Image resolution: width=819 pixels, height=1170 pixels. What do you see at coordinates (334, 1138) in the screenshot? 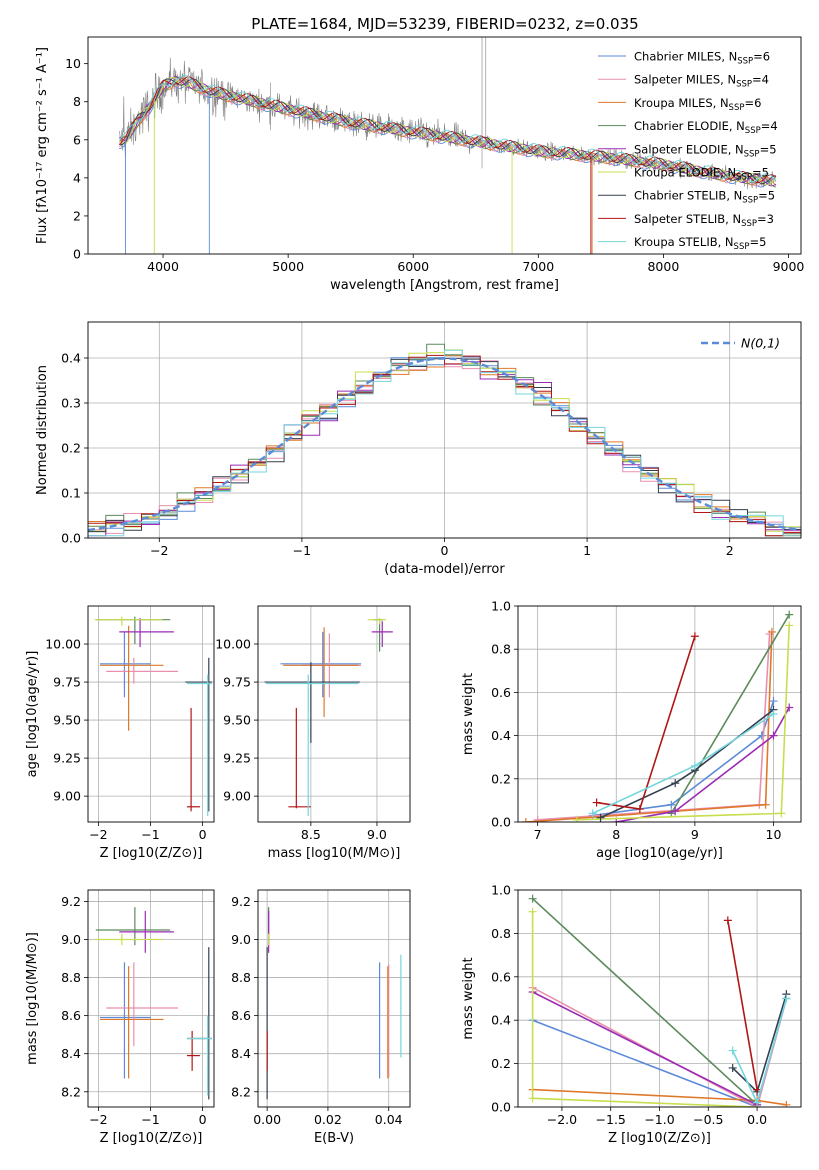
I see `x-axis-label: E(B-V)` at bounding box center [334, 1138].